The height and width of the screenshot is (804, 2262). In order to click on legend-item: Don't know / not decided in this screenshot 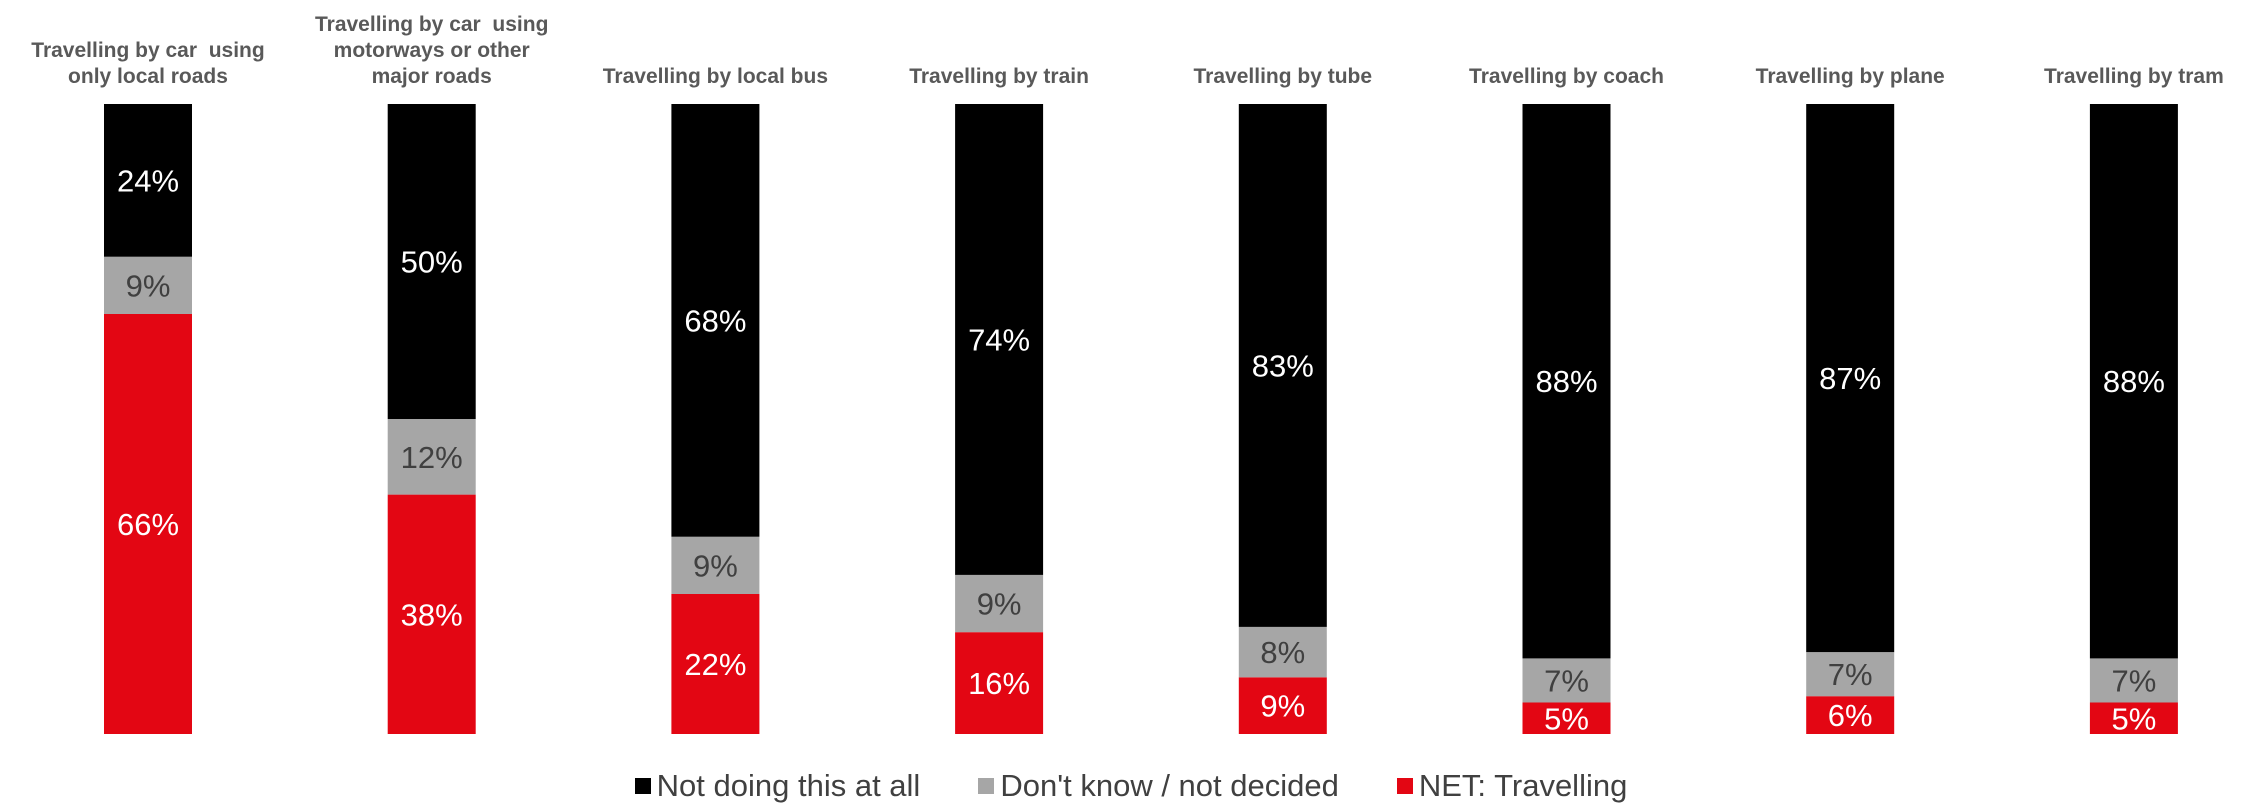, I will do `click(1158, 786)`.